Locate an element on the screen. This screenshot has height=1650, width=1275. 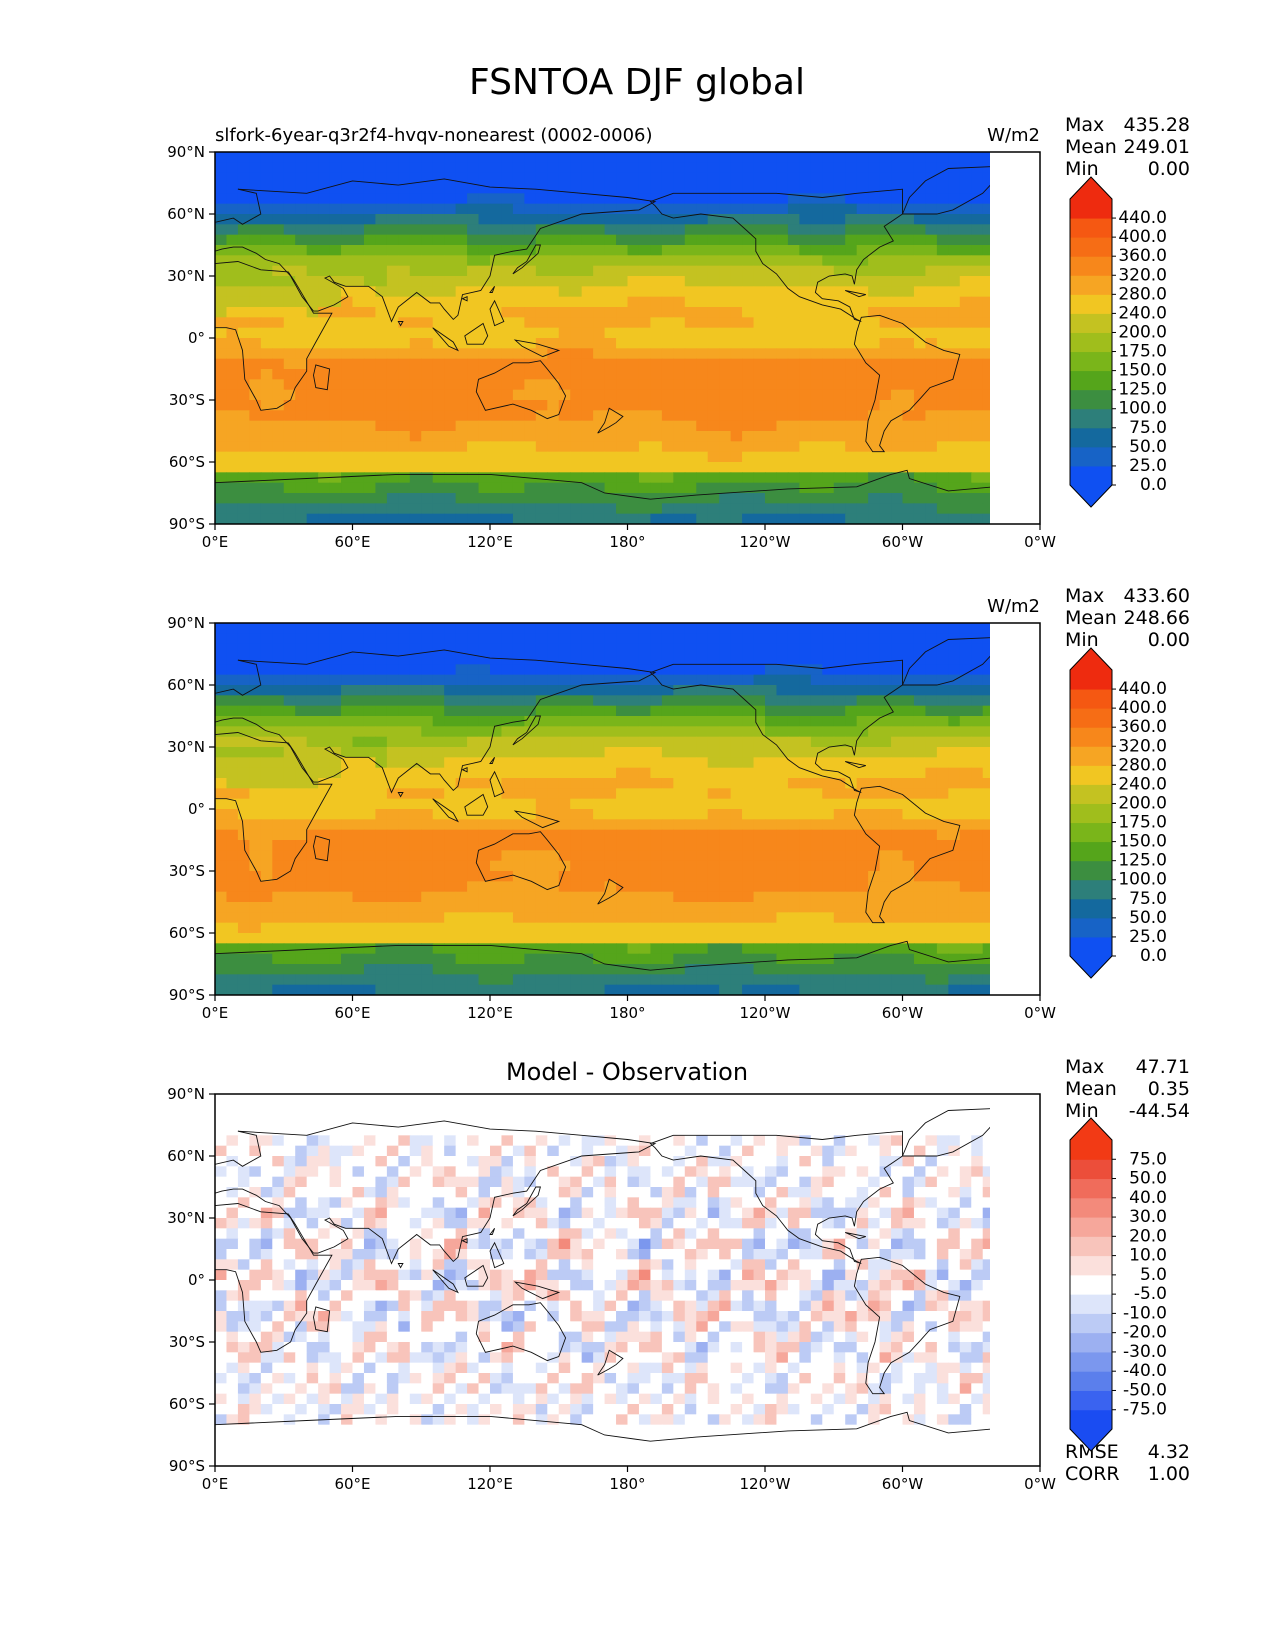
colorbar-tick-label: 125.0 is located at coordinates (1142, 390).